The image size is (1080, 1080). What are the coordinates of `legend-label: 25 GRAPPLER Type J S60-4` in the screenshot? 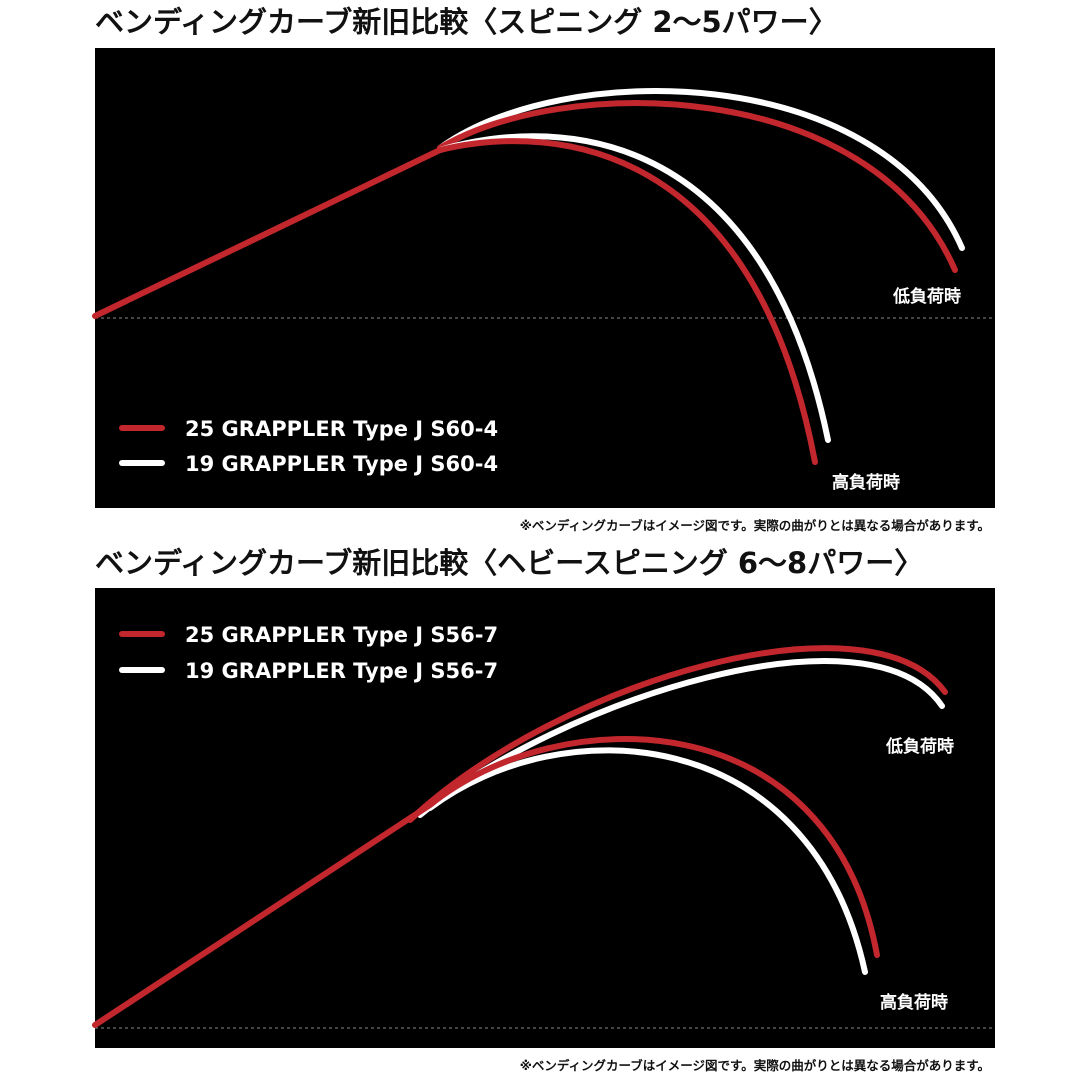 It's located at (341, 429).